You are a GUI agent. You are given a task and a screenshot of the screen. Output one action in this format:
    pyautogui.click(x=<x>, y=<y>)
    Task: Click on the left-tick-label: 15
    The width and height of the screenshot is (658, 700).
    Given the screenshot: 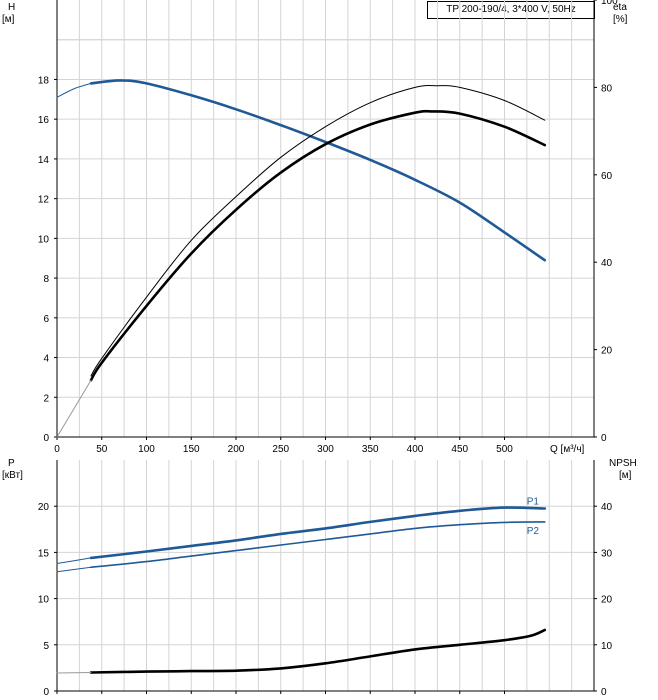 What is the action you would take?
    pyautogui.click(x=44, y=553)
    